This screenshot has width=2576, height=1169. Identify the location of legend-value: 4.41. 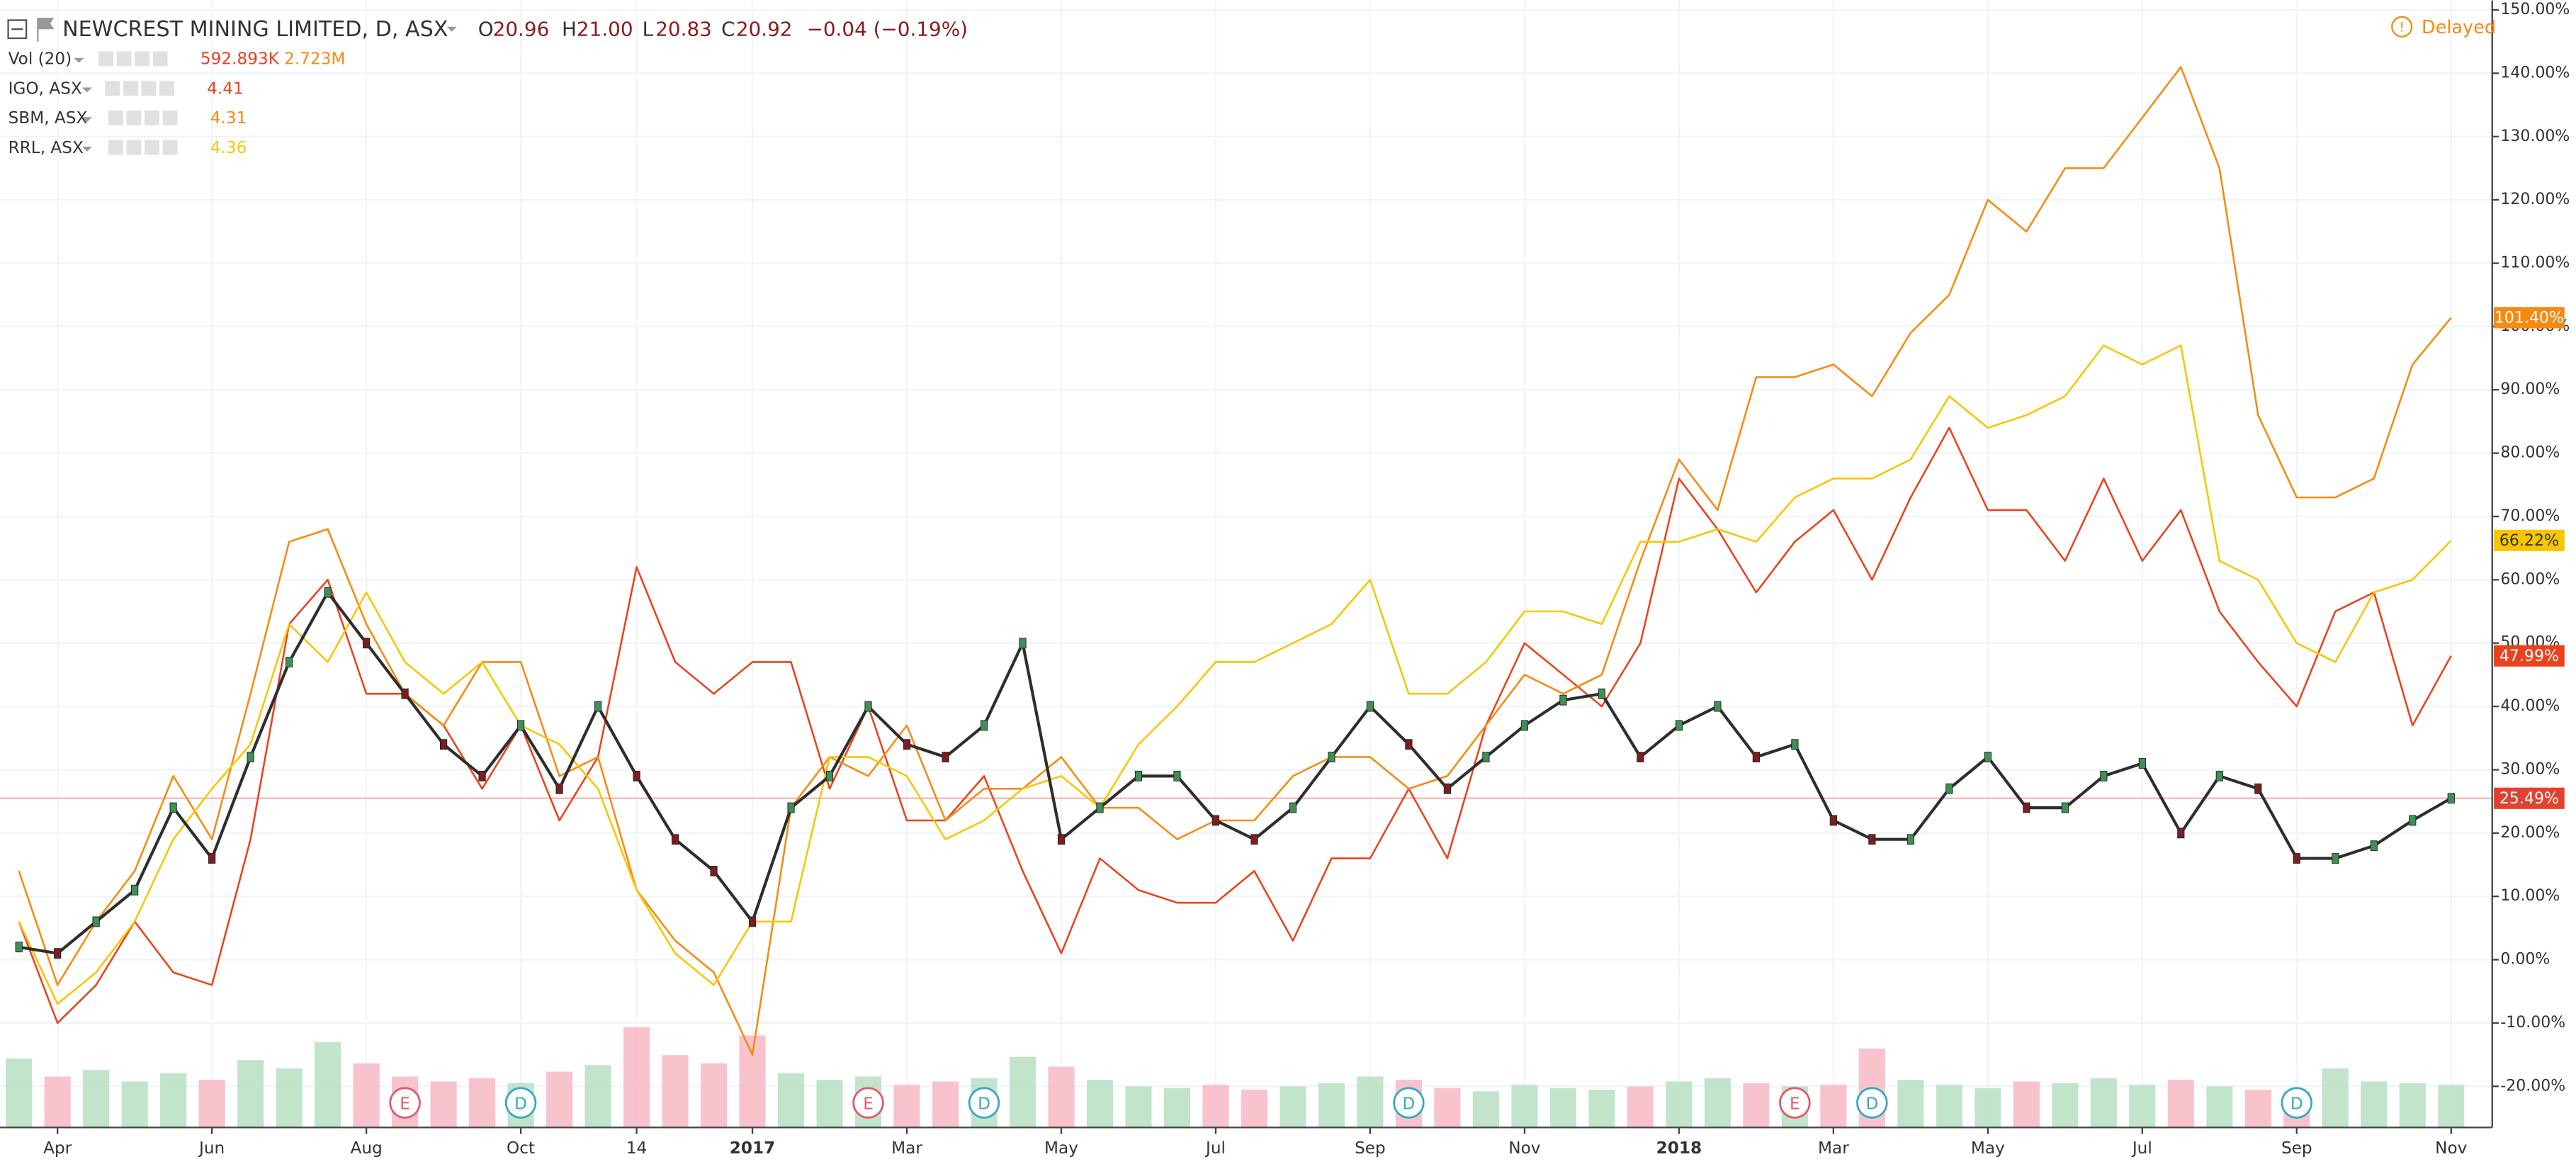
(225, 88).